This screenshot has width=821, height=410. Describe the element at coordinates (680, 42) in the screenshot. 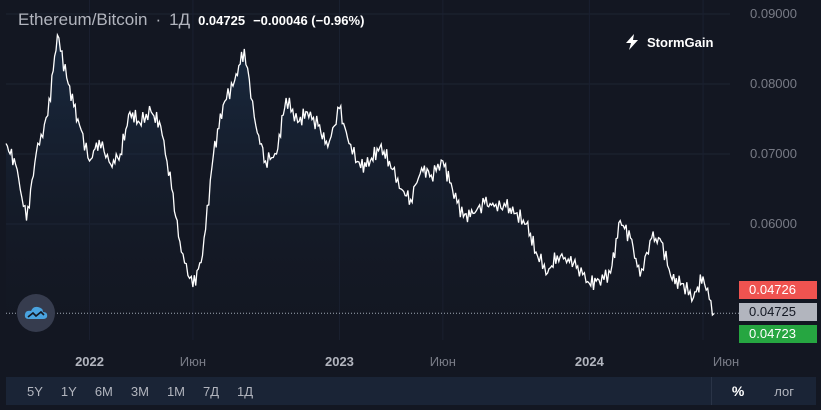

I see `brand-name: StormGain` at that location.